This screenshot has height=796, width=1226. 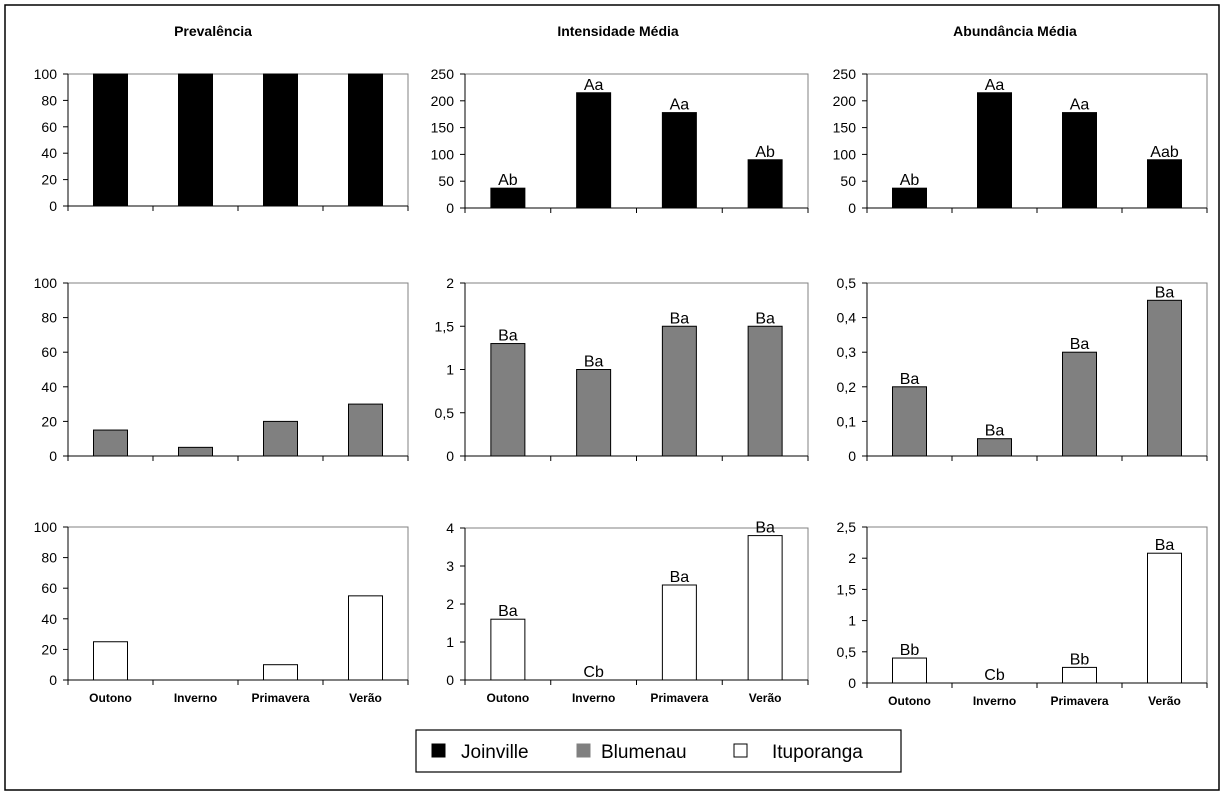 I want to click on column-title-intensidade: Intensidade Média, so click(x=618, y=31).